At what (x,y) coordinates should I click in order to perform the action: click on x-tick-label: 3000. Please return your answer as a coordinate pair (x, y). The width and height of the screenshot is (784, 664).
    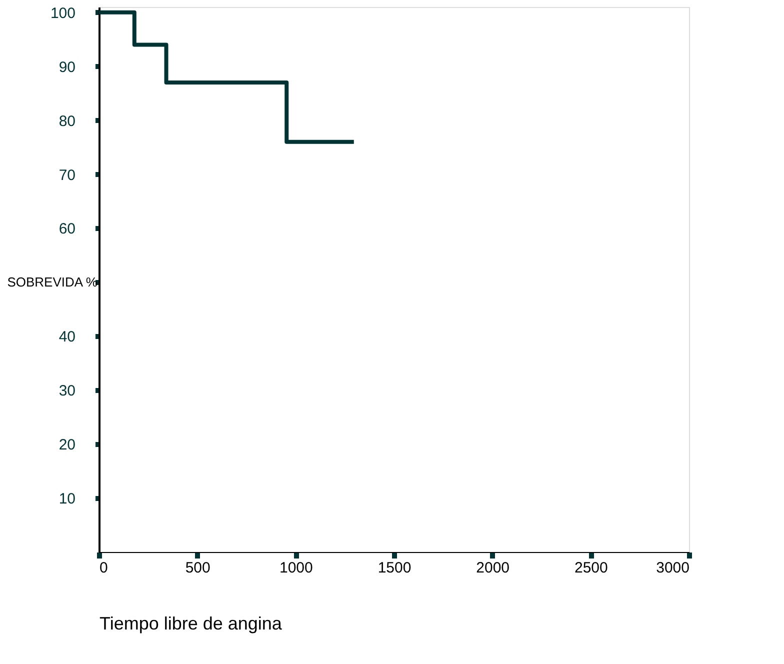
    Looking at the image, I should click on (673, 568).